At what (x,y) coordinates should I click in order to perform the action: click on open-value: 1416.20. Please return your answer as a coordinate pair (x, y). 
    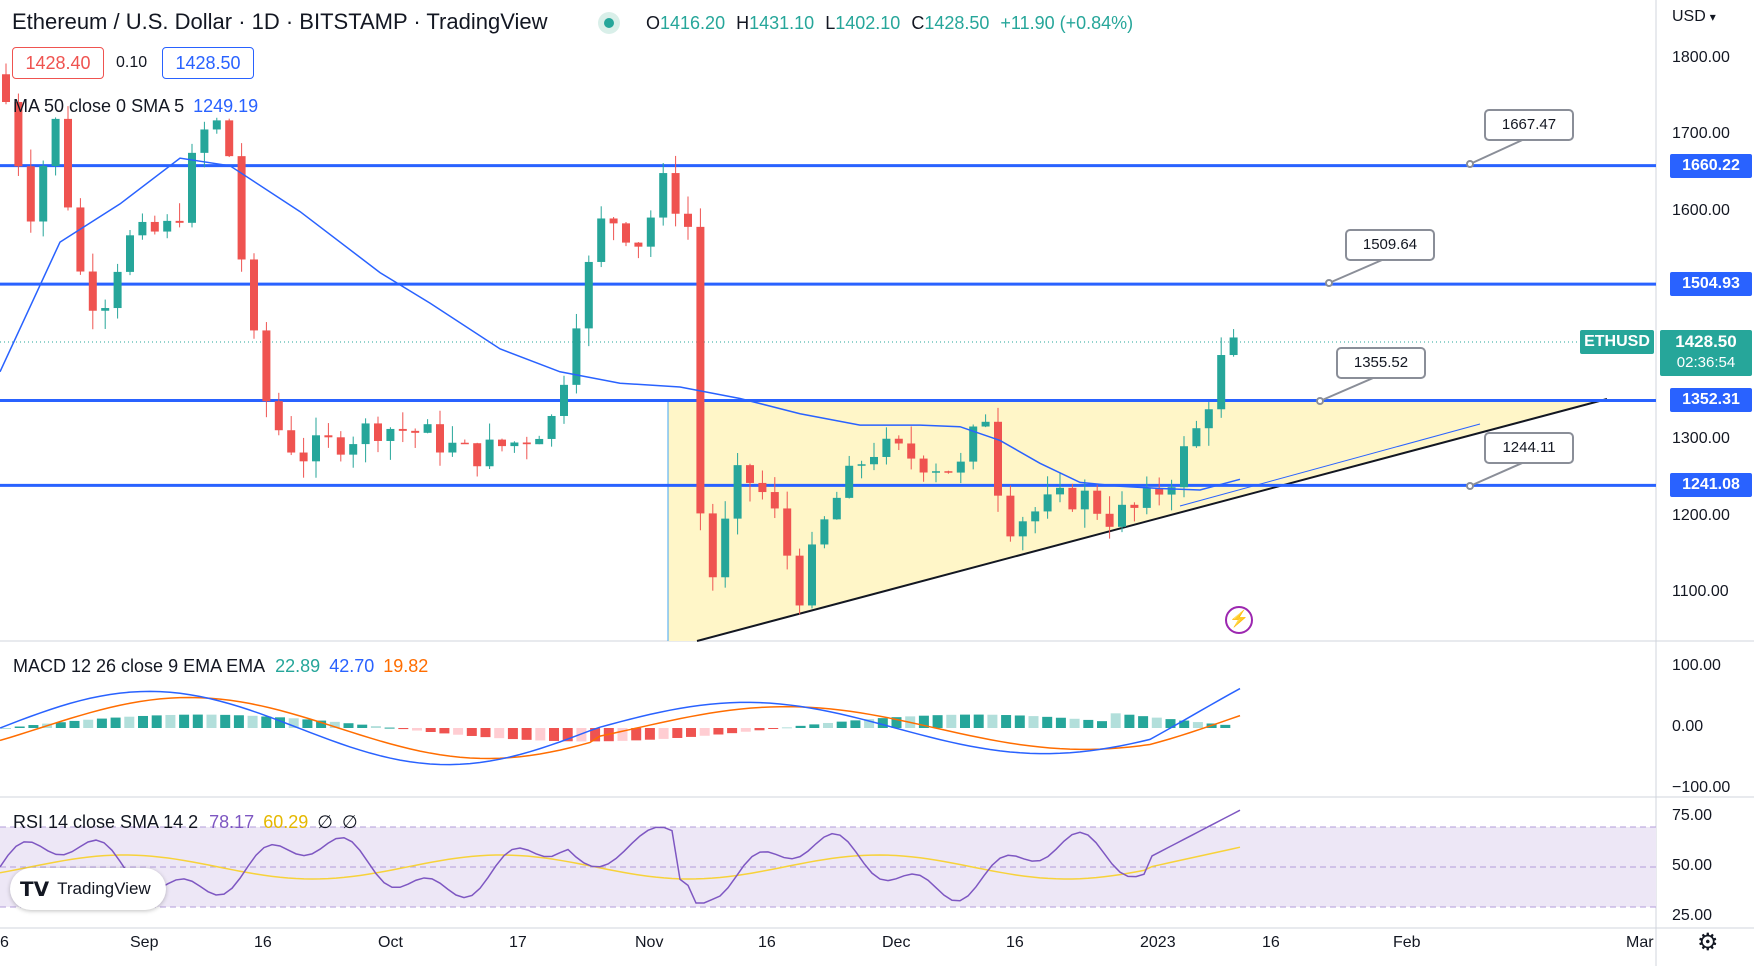
    Looking at the image, I should click on (693, 23).